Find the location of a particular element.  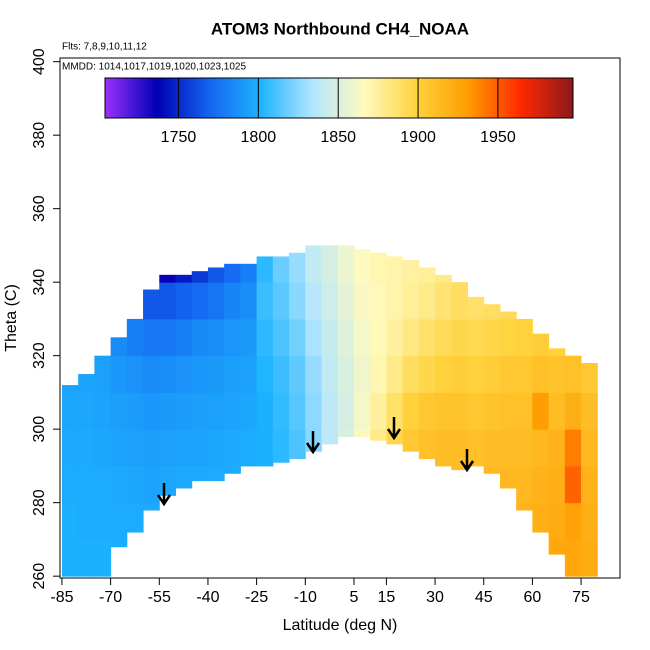

x-tick-label: 60 is located at coordinates (533, 597).